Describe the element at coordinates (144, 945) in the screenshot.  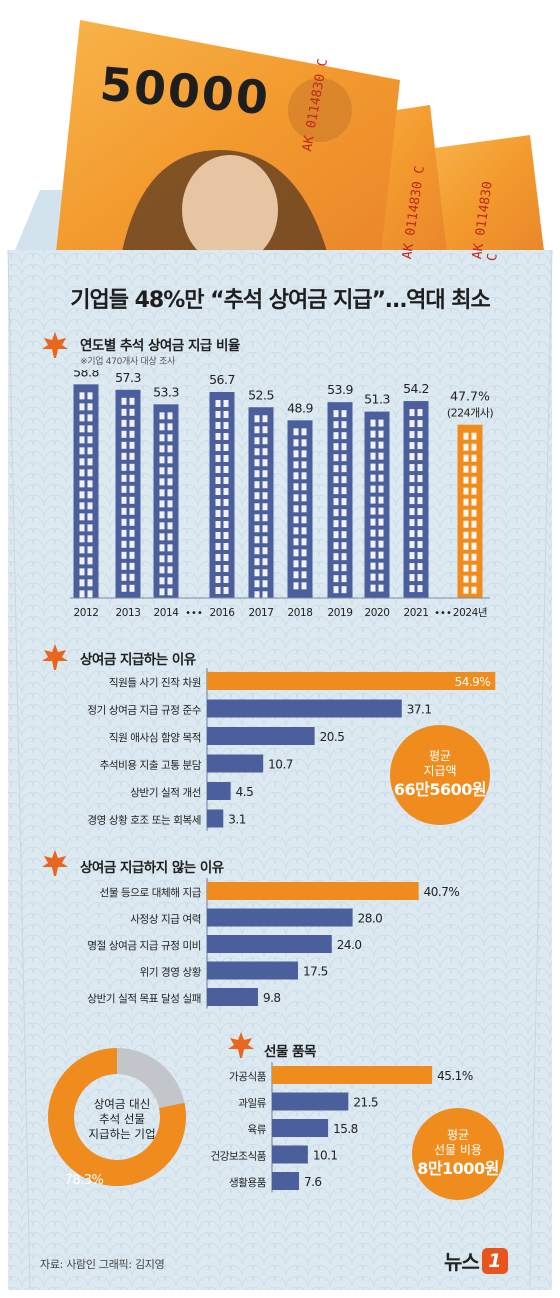
I see `category-label: 명절 상여금 지급 규정 미비` at that location.